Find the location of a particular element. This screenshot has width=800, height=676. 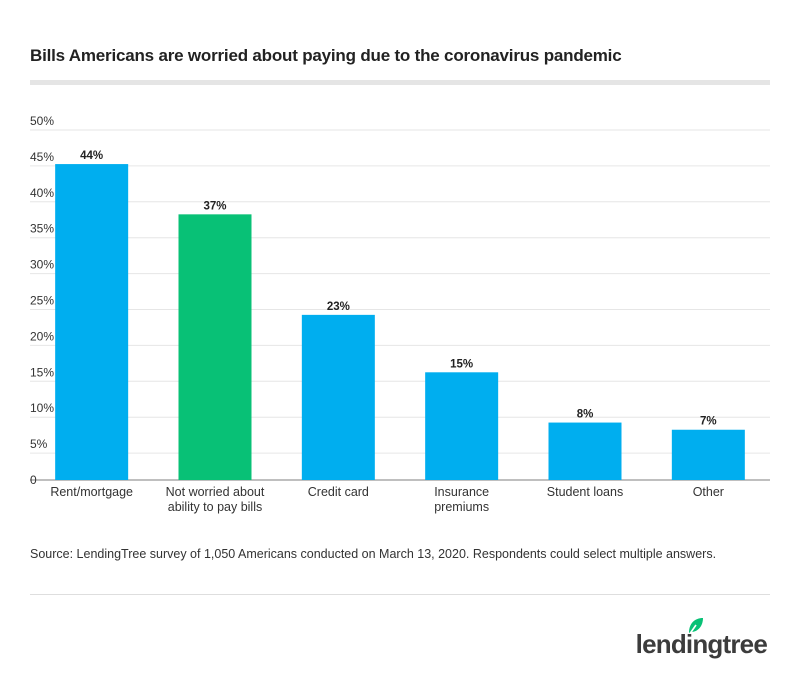

bar-value-label: 37% is located at coordinates (214, 206).